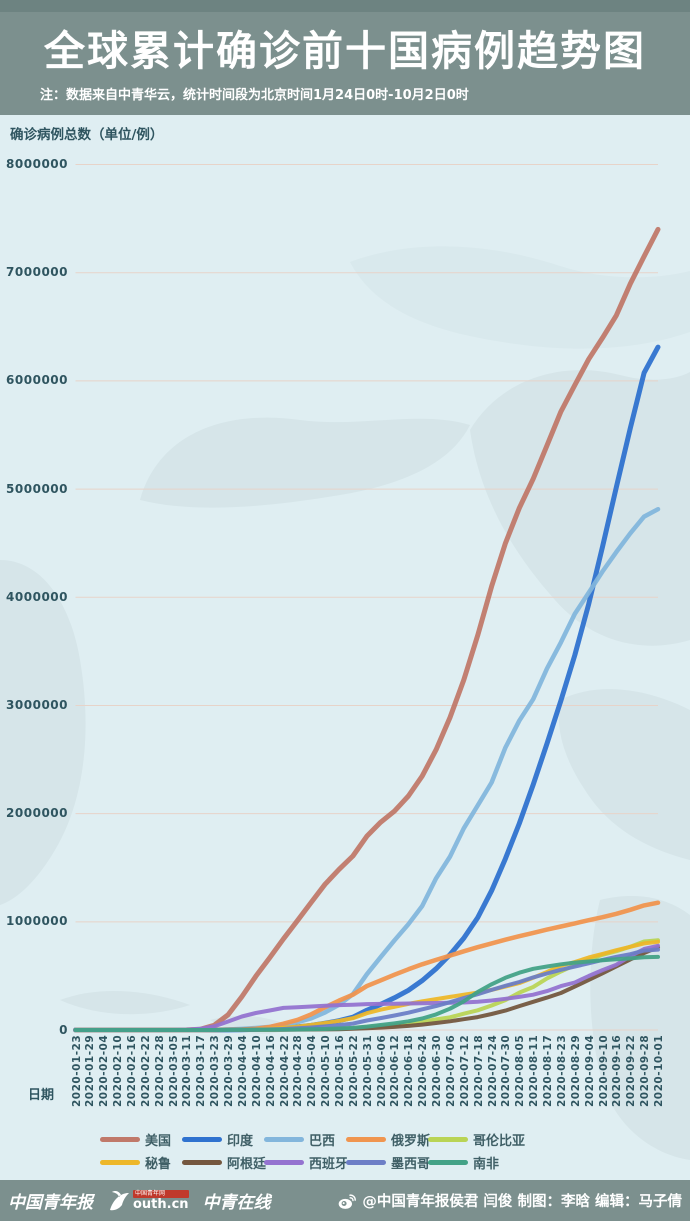 This screenshot has width=690, height=1221. I want to click on y-tick-label: 5000000, so click(37, 488).